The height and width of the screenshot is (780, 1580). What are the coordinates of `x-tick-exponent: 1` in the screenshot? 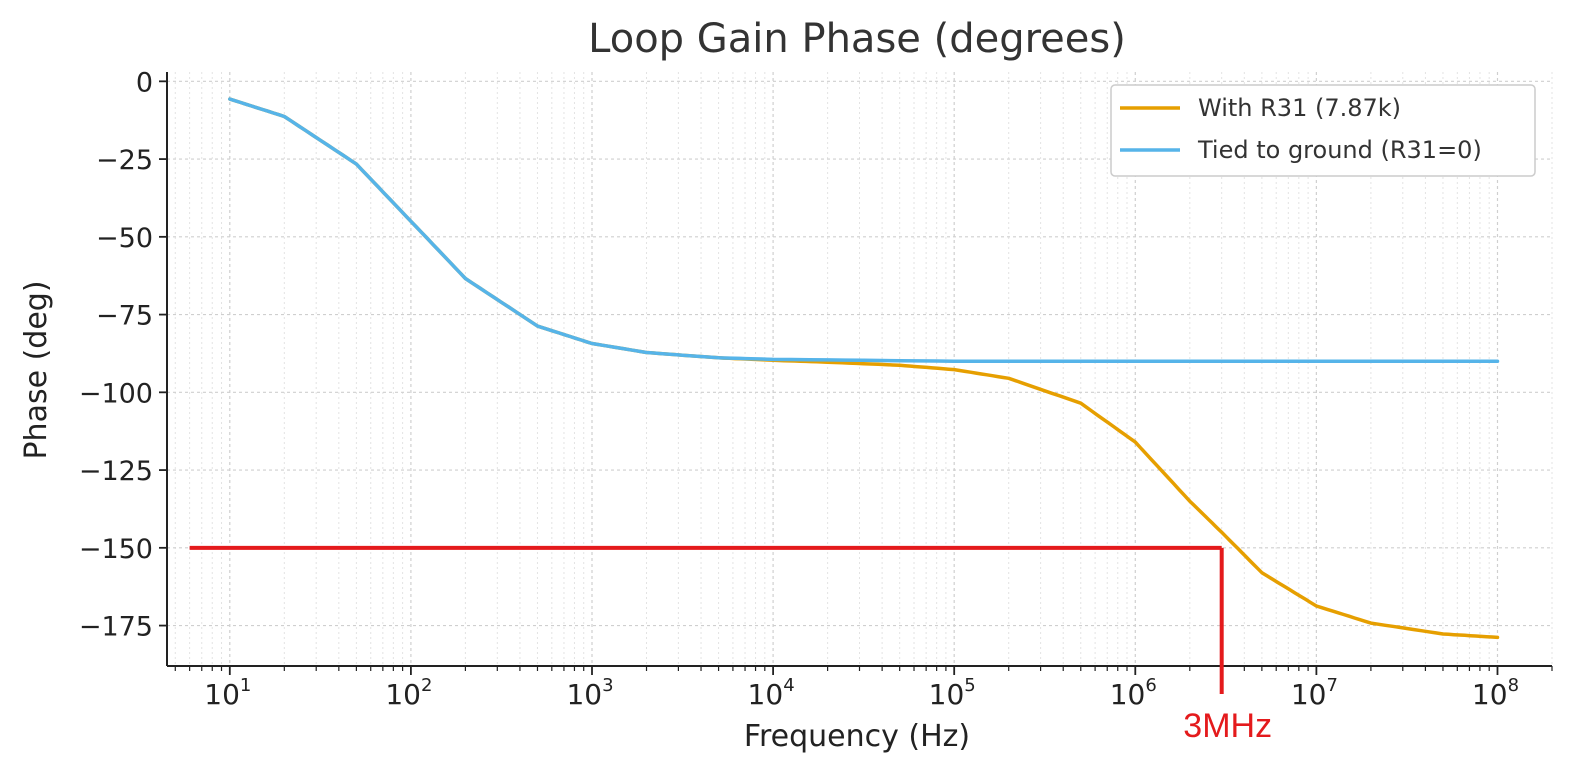 It's located at (245, 685).